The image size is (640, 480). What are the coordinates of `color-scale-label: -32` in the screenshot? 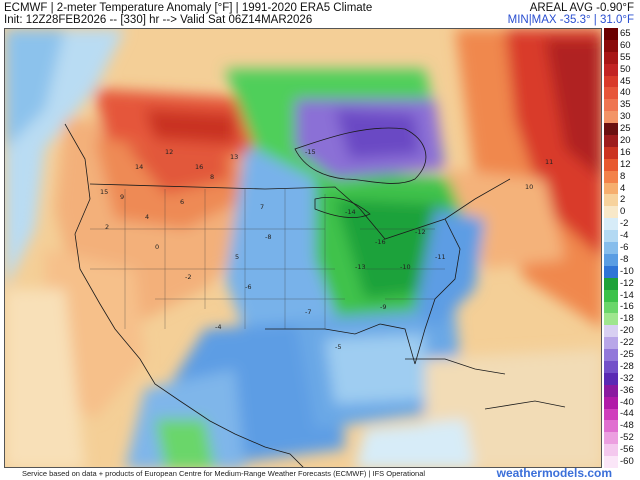 It's located at (627, 378).